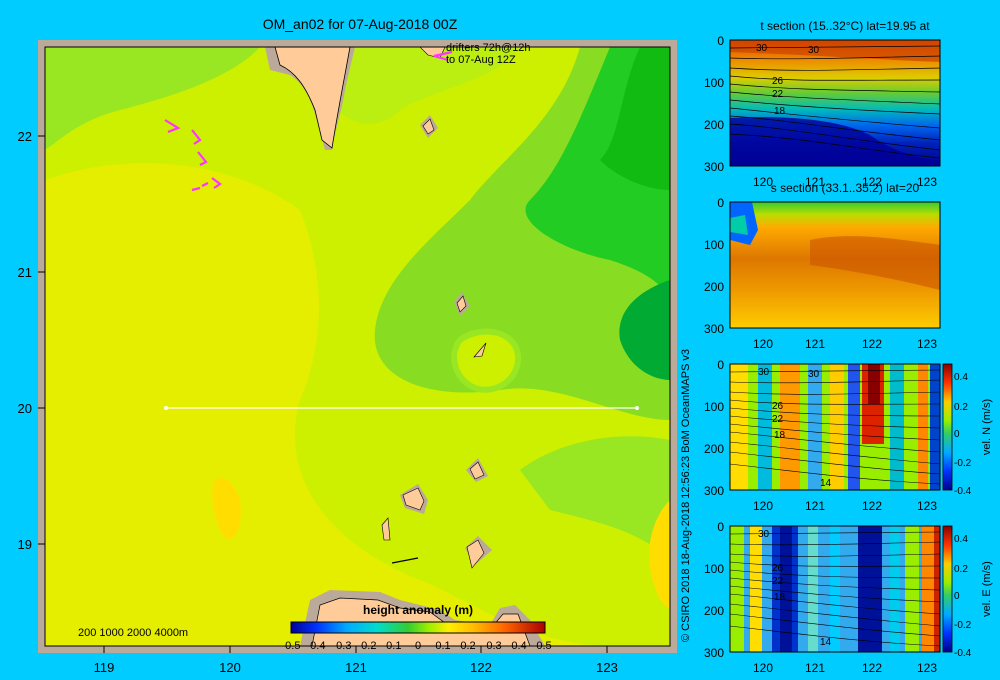  I want to click on drifter-label: to 07-Aug 12Z, so click(481, 60).